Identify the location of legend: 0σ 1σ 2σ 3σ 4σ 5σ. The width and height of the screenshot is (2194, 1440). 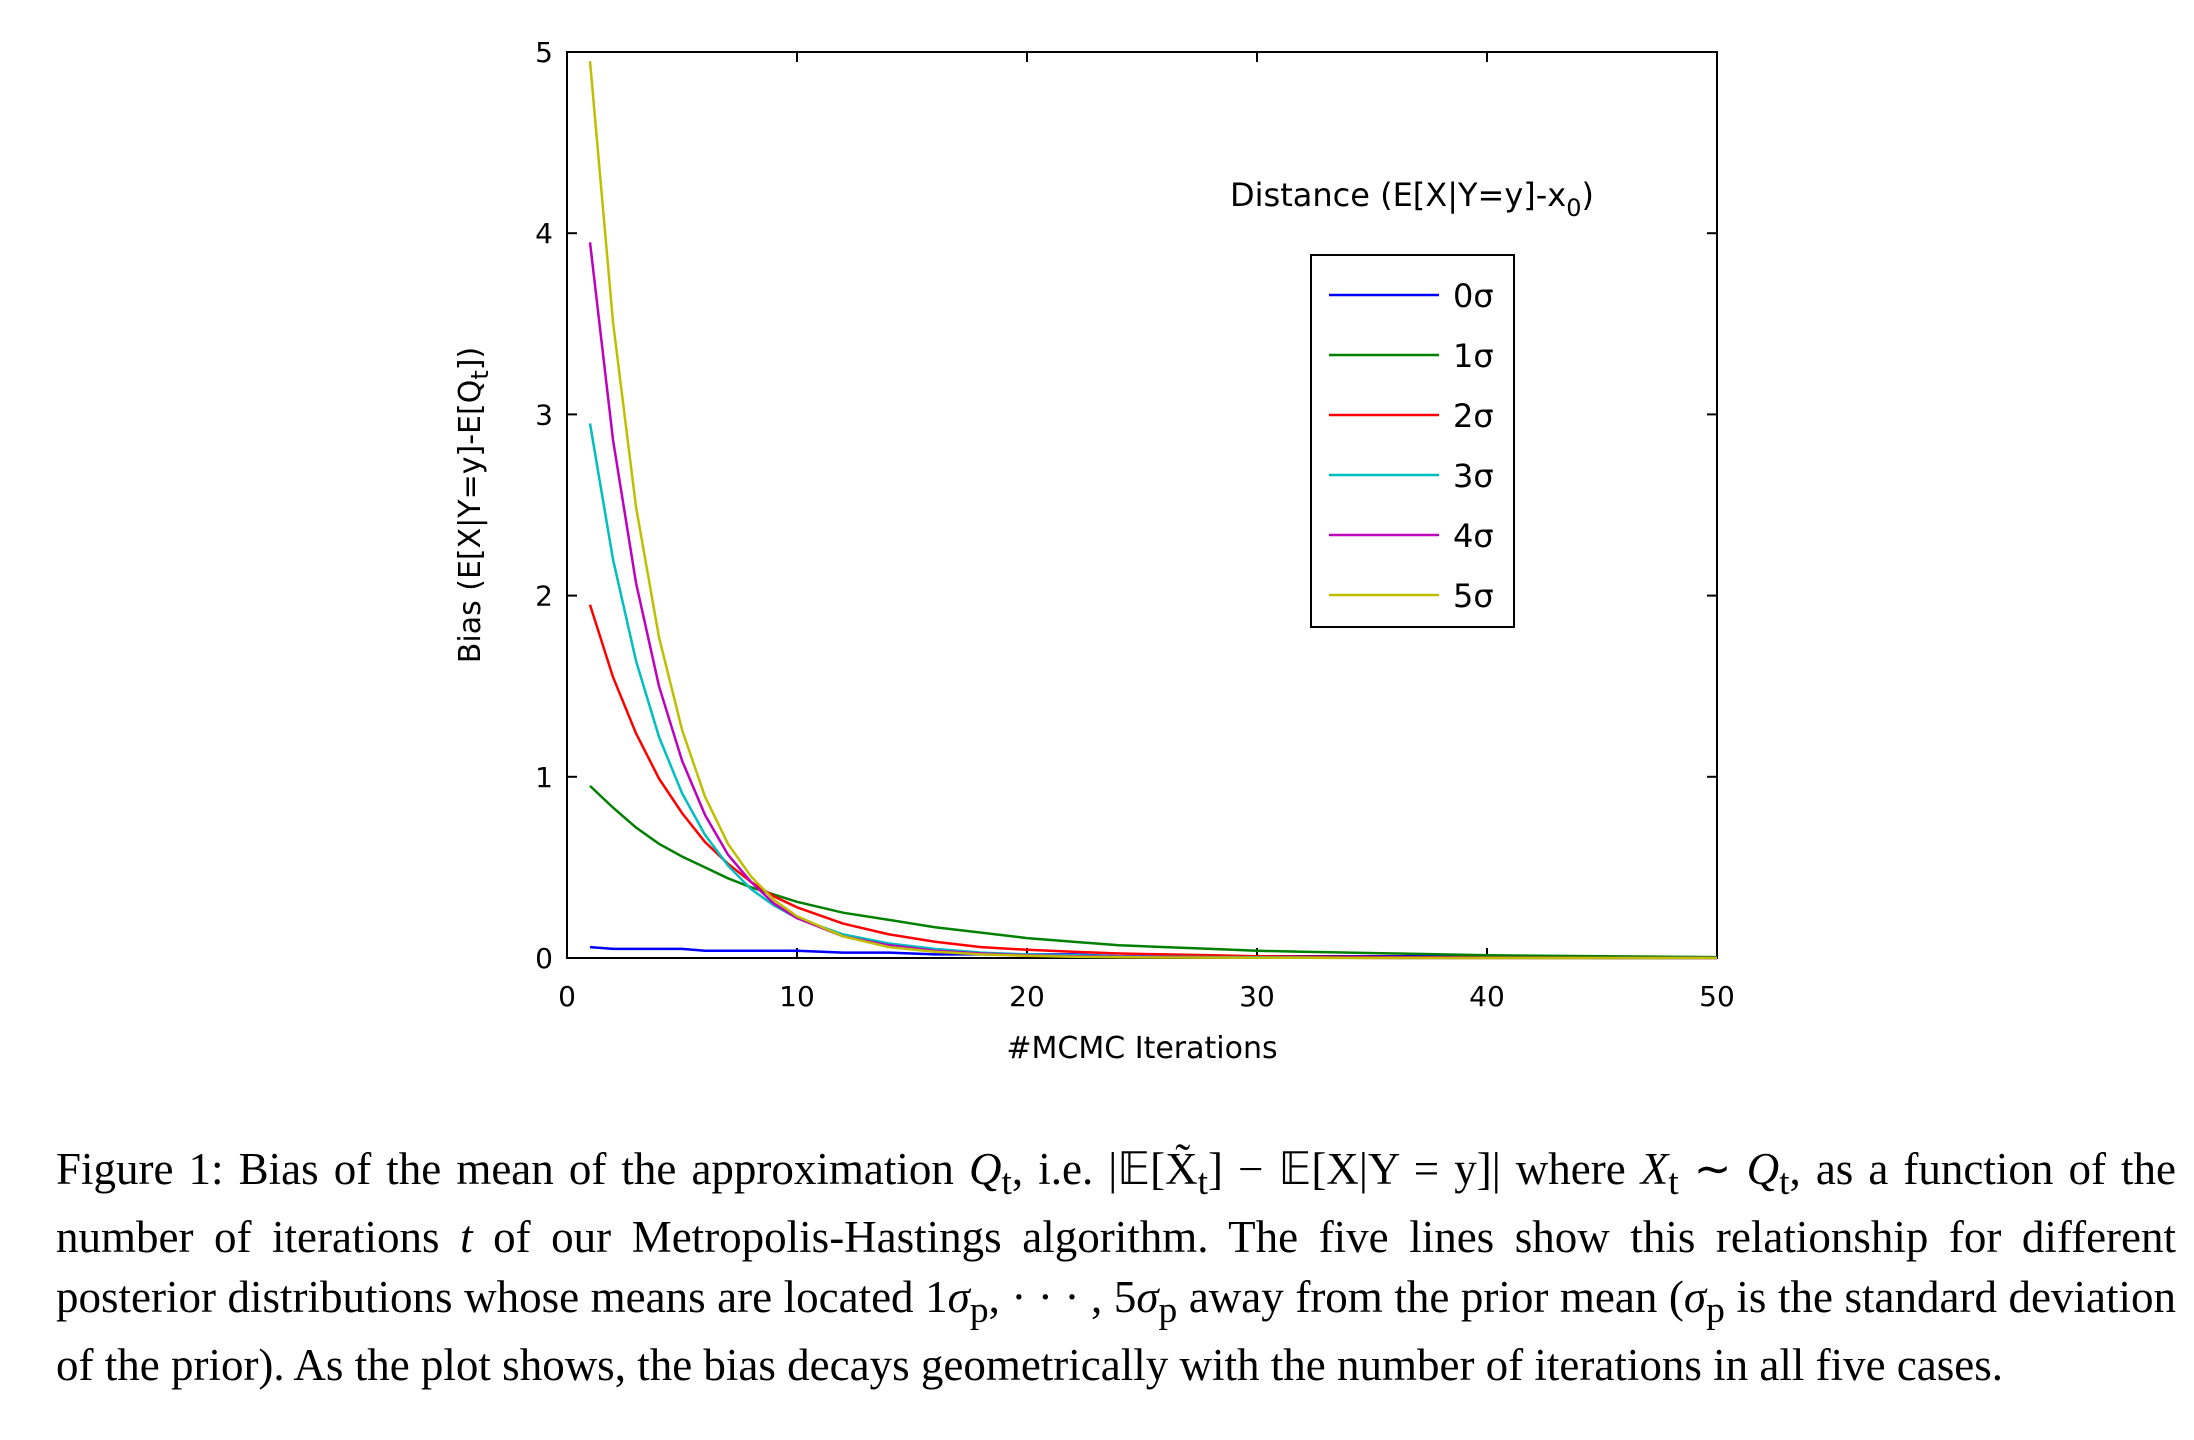
(1412, 441).